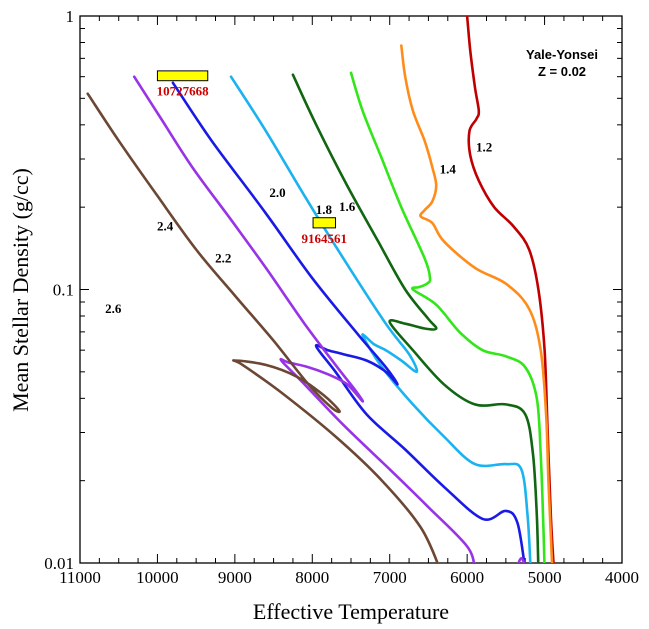  Describe the element at coordinates (349, 577) in the screenshot. I see `x-tick-labels: 11000 10000 9000 8000 7000 6000 5000 4000` at that location.